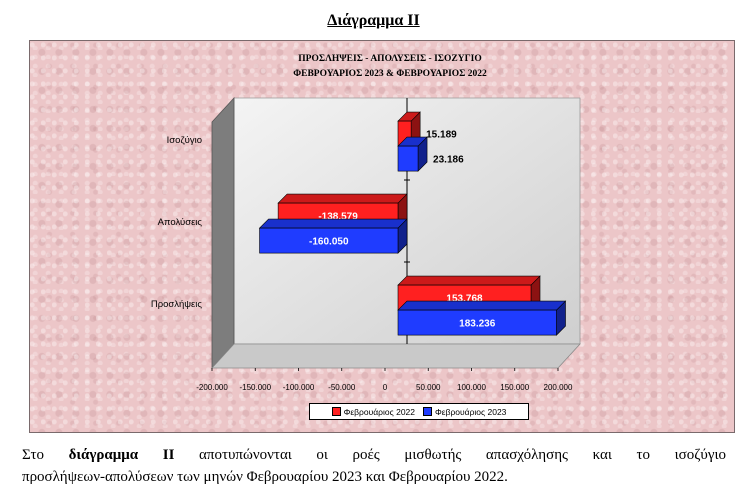 This screenshot has height=493, width=747. What do you see at coordinates (184, 140) in the screenshot?
I see `category-label: Ισοζύγιο` at bounding box center [184, 140].